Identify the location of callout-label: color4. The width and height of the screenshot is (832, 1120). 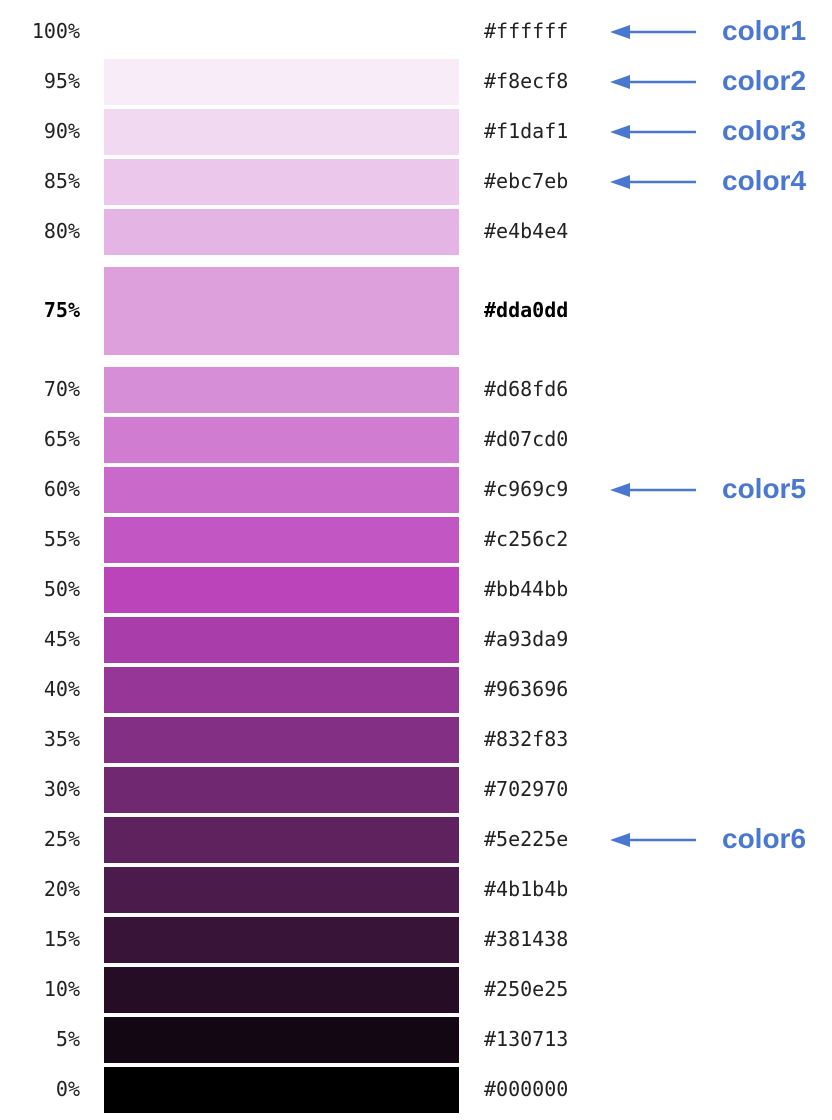
(764, 180).